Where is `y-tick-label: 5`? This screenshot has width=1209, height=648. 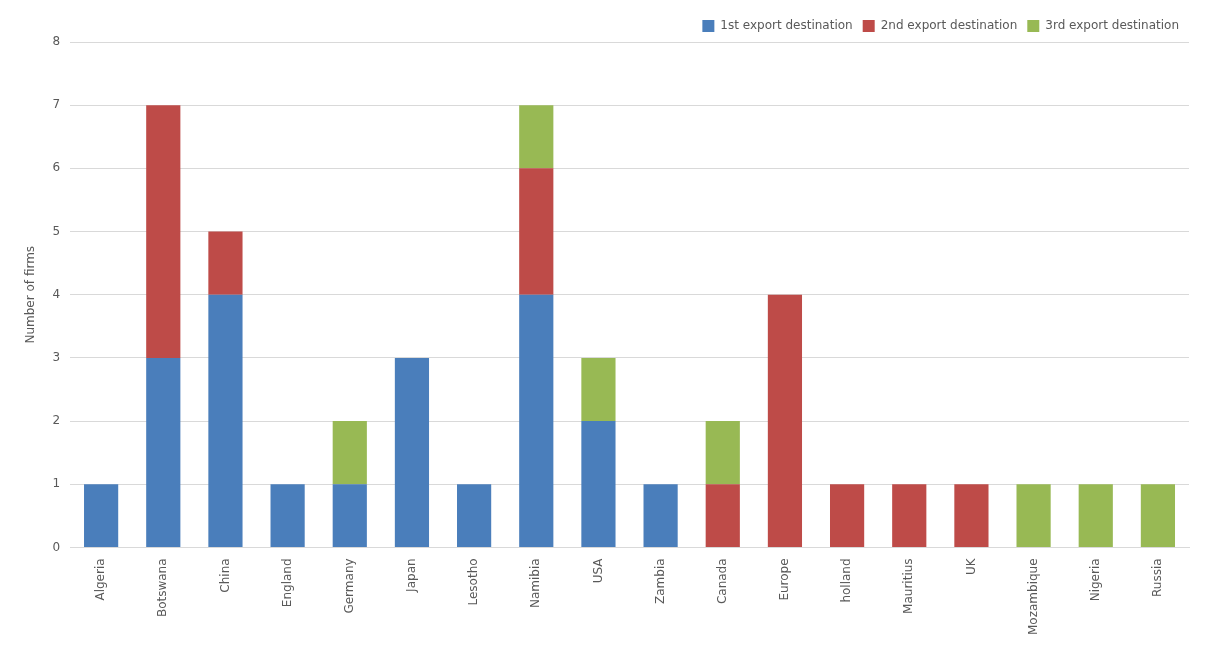
y-tick-label: 5 is located at coordinates (56, 230).